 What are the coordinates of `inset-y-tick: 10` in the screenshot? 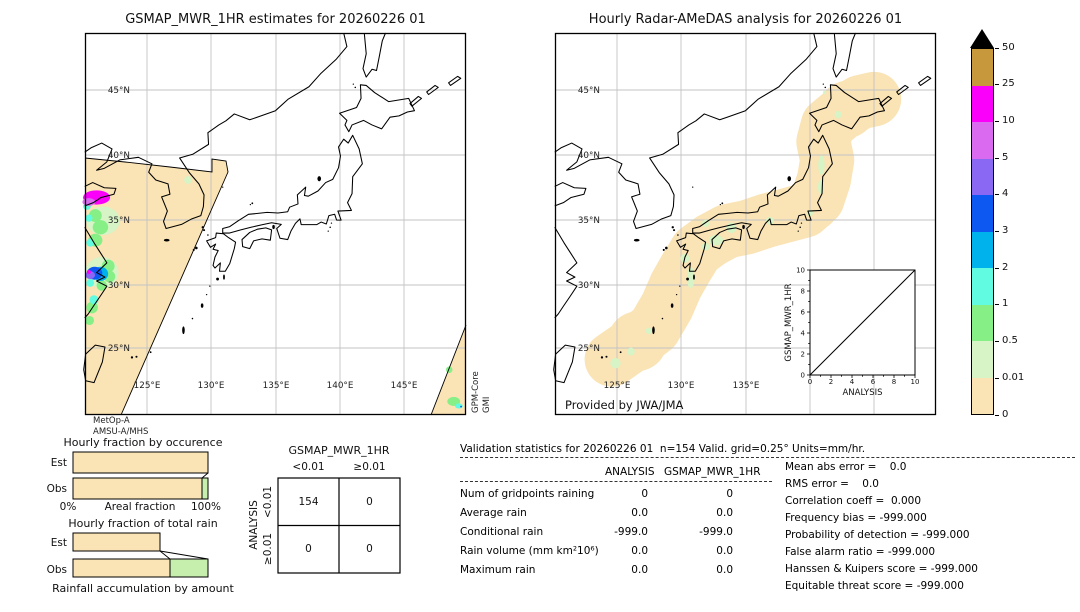 It's located at (800, 271).